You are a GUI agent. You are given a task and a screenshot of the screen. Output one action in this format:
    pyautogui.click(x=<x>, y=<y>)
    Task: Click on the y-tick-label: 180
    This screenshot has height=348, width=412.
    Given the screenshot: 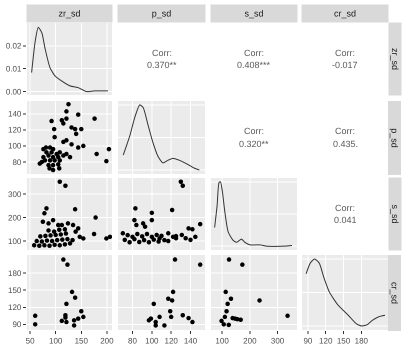 What is the action you would take?
    pyautogui.click(x=15, y=273)
    